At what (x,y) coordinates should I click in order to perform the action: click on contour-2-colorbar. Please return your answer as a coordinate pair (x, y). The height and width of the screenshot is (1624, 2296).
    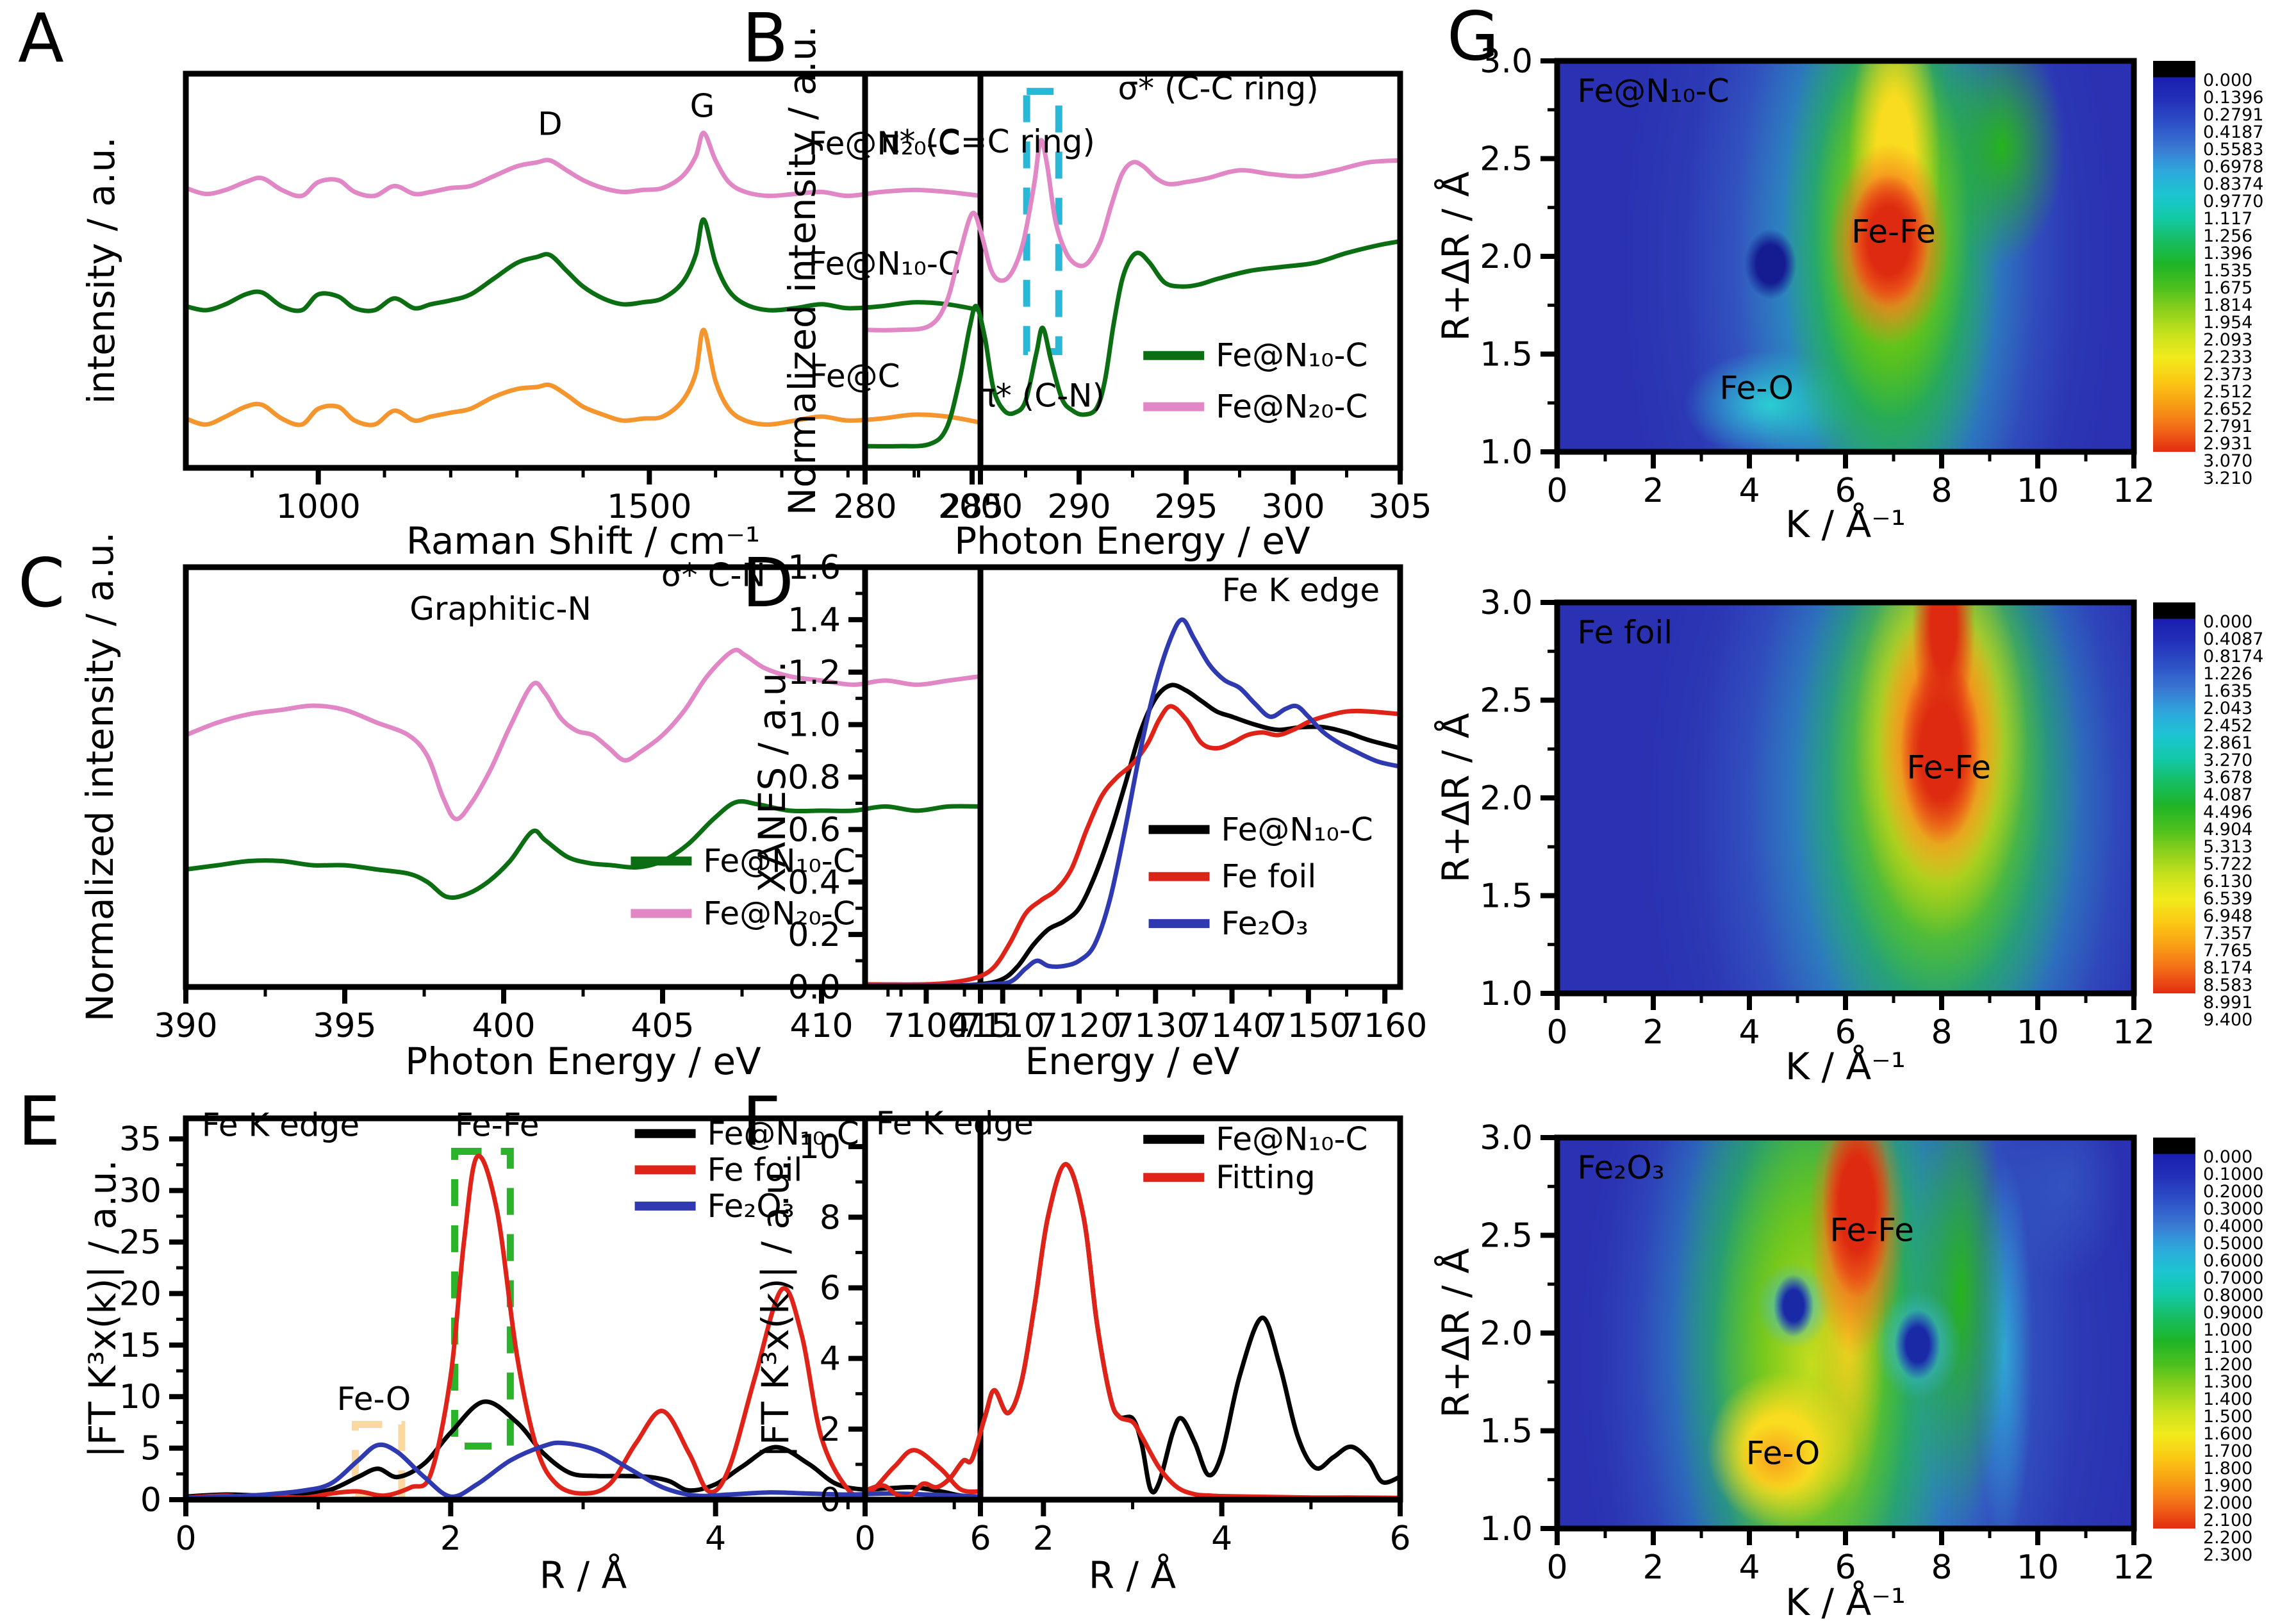
    Looking at the image, I should click on (2174, 797).